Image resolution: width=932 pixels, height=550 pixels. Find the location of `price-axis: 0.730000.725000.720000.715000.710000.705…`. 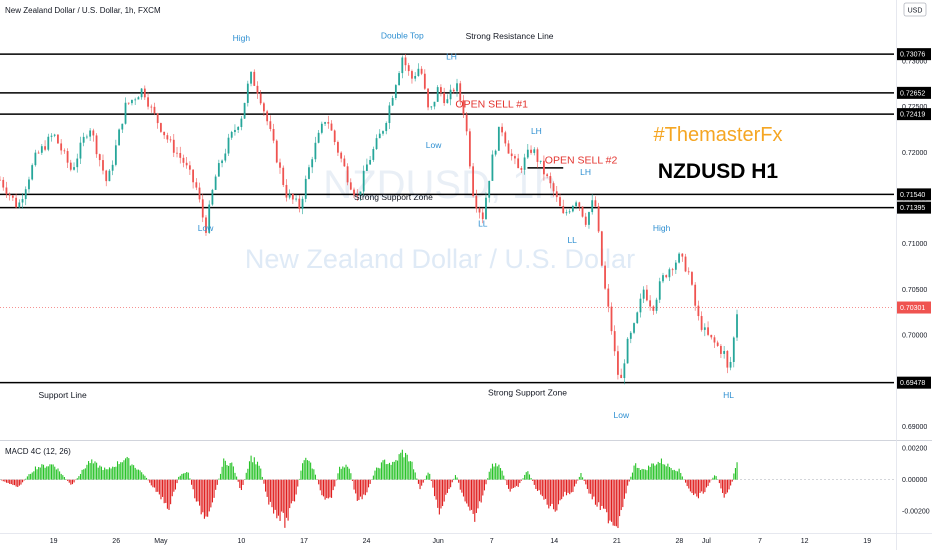

price-axis: 0.730000.725000.720000.715000.710000.705… is located at coordinates (914, 239).